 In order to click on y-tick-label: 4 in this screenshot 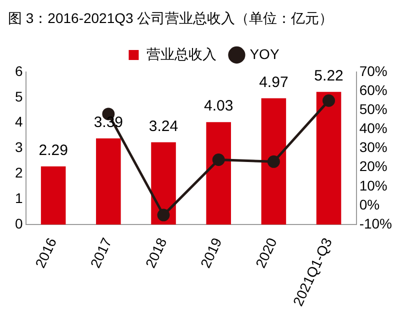, I will do `click(18, 122)`.